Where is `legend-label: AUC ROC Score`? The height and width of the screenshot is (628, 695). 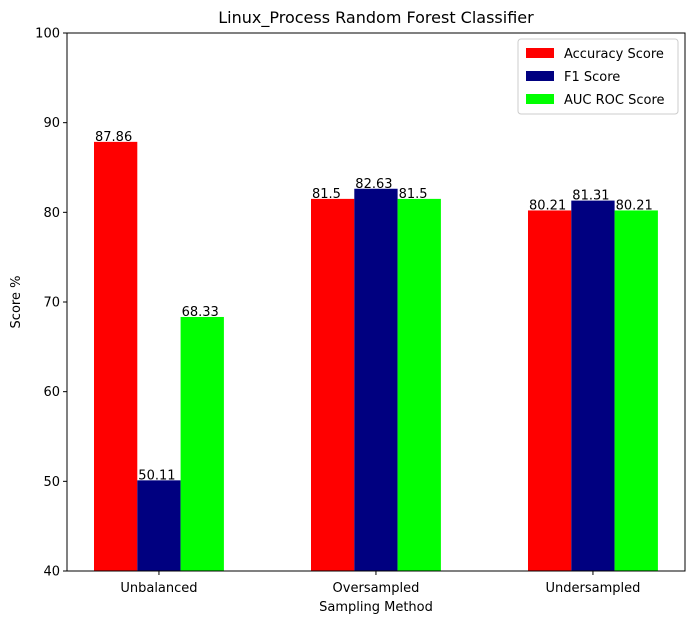
legend-label: AUC ROC Score is located at coordinates (614, 100).